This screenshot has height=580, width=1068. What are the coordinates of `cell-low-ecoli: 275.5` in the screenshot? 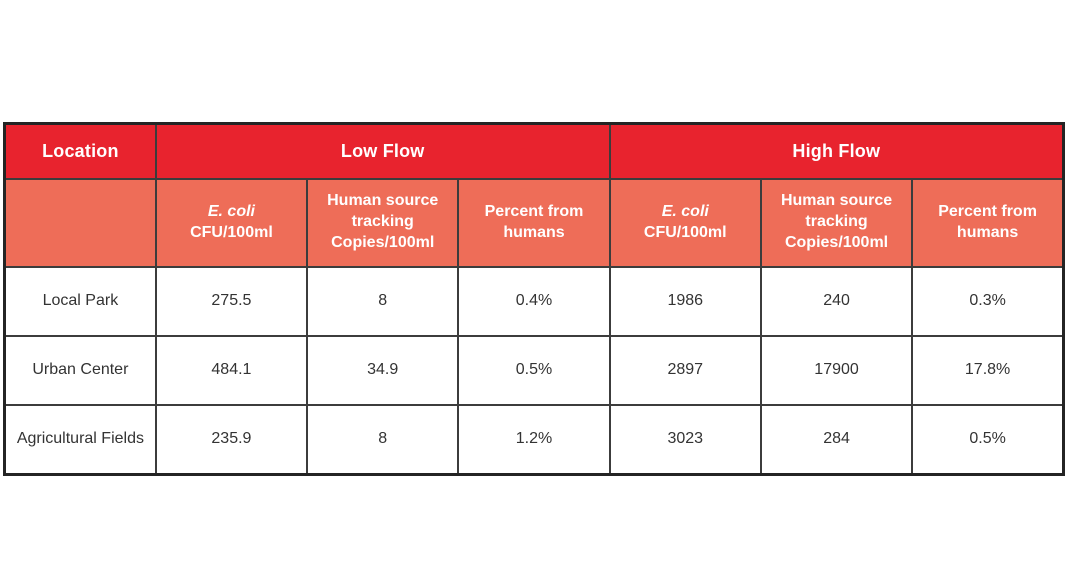 It's located at (231, 301).